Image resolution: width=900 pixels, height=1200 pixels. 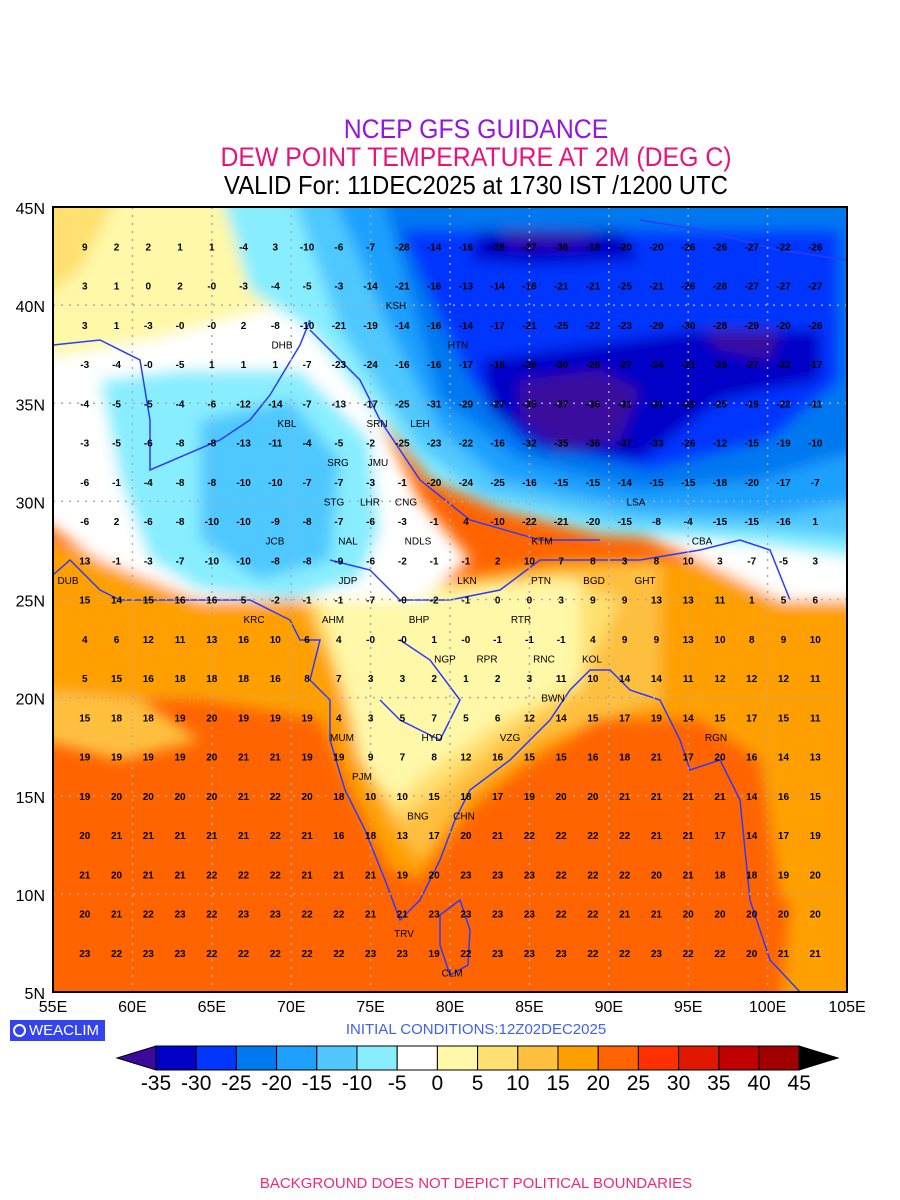 I want to click on grid-value: -0, so click(x=402, y=640).